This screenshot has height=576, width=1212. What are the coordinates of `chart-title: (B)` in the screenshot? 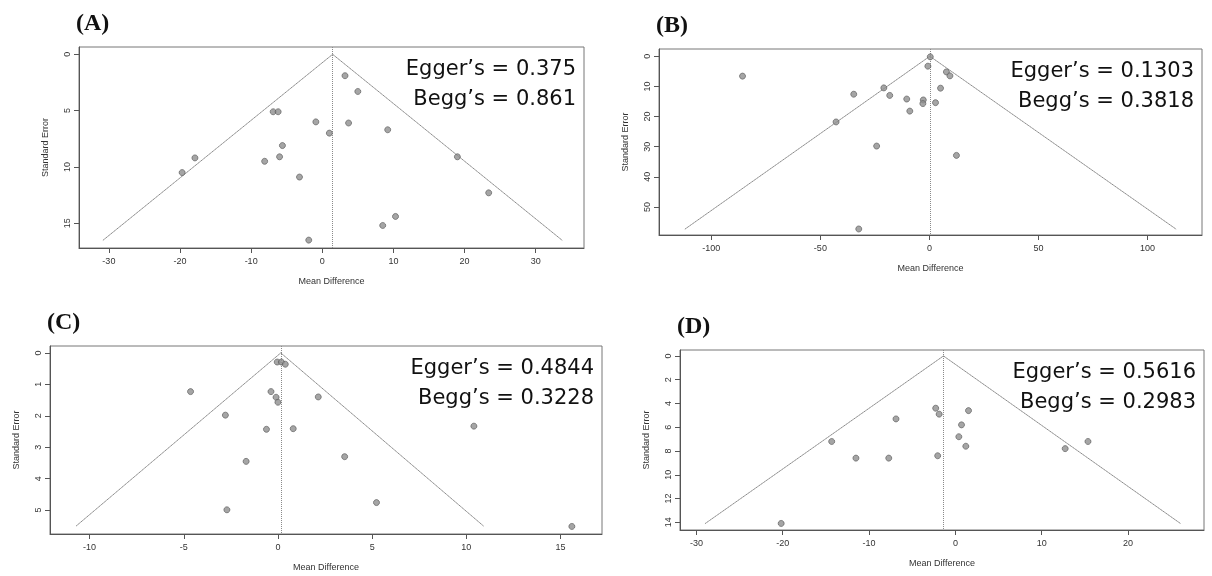 It's located at (672, 24).